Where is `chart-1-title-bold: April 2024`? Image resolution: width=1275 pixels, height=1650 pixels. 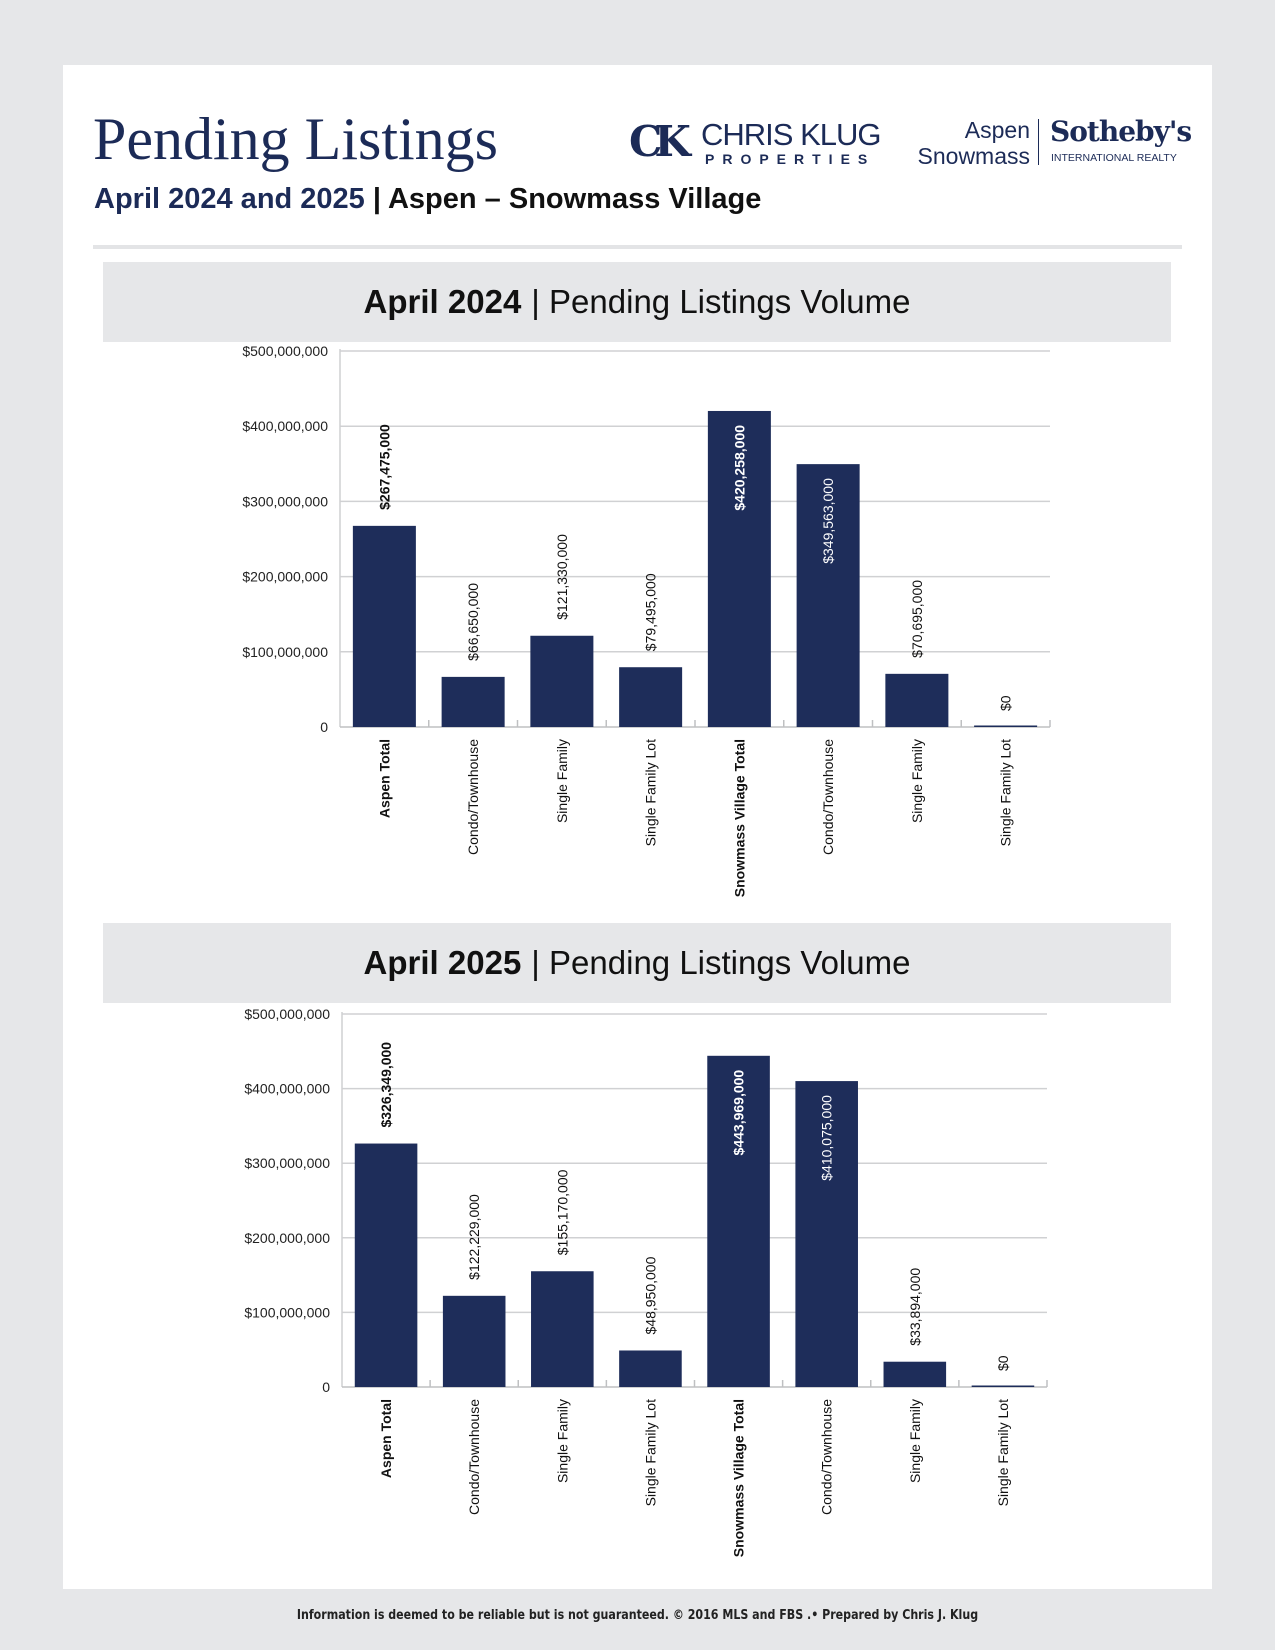
chart-1-title-bold: April 2024 is located at coordinates (442, 301).